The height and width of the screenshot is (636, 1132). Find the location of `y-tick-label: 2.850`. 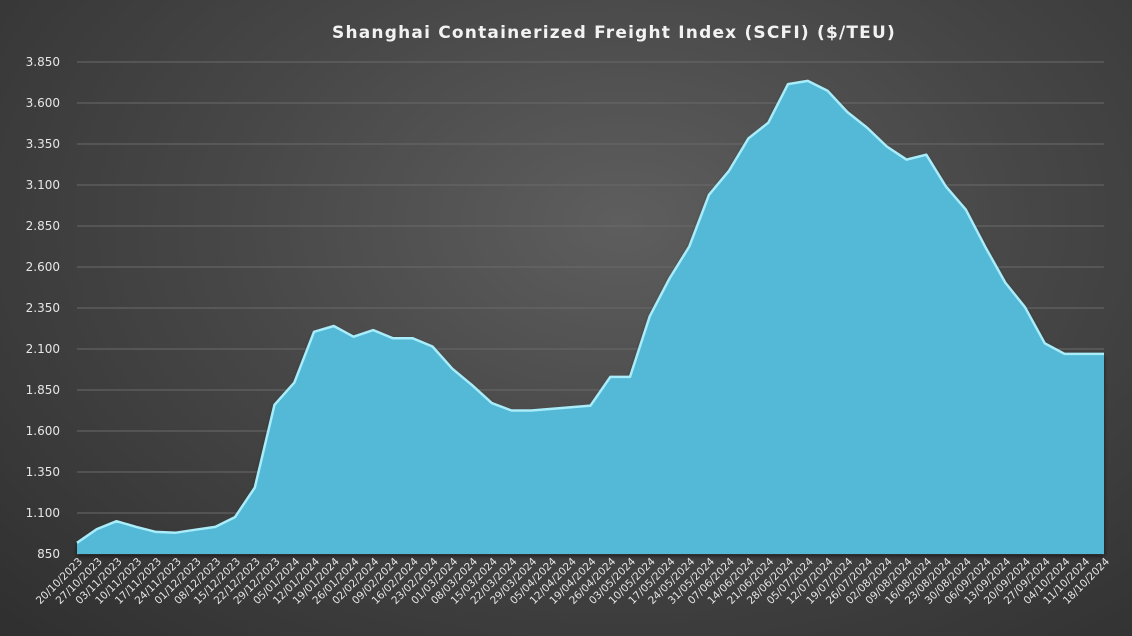

y-tick-label: 2.850 is located at coordinates (43, 226).